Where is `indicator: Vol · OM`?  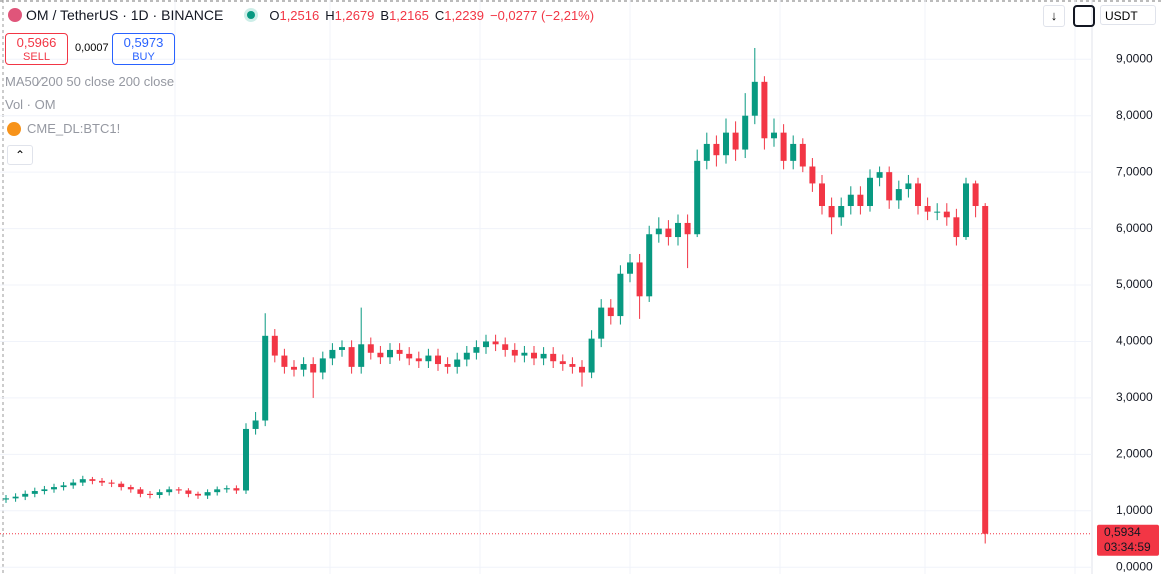
indicator: Vol · OM is located at coordinates (30, 104).